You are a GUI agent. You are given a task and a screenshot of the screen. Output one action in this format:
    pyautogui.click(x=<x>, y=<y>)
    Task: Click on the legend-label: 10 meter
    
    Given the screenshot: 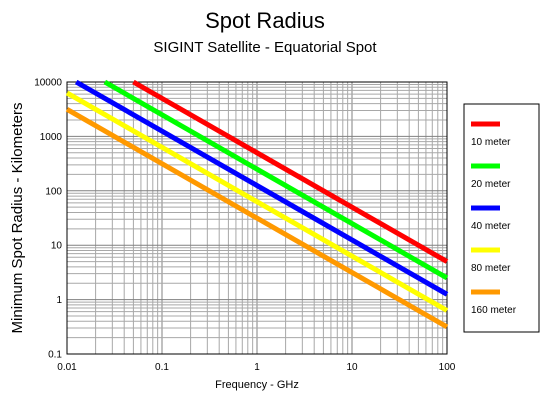 What is the action you would take?
    pyautogui.click(x=491, y=142)
    